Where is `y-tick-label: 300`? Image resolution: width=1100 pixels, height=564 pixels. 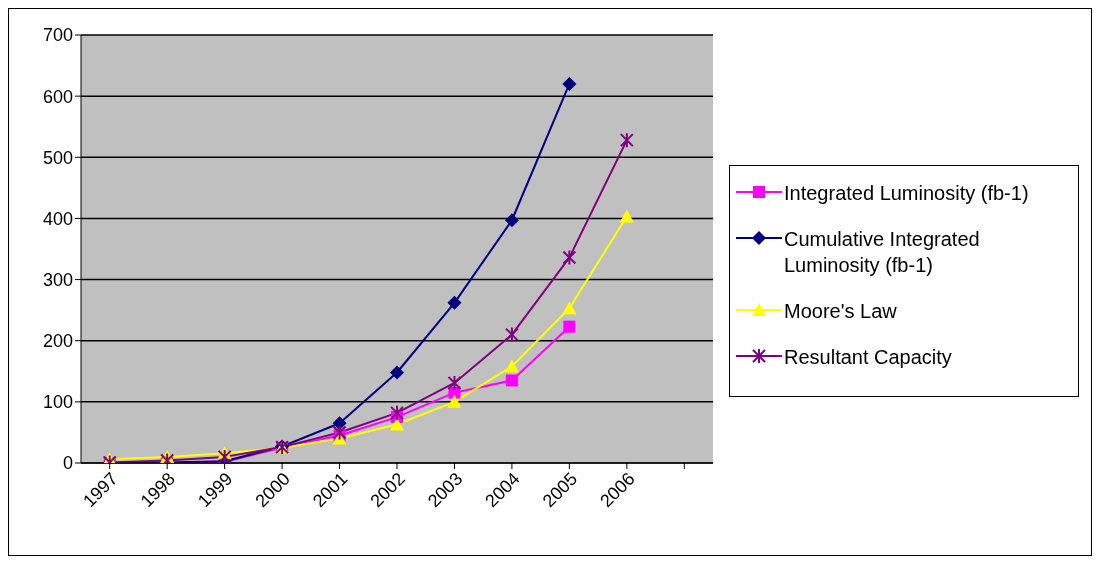
y-tick-label: 300 is located at coordinates (57, 279).